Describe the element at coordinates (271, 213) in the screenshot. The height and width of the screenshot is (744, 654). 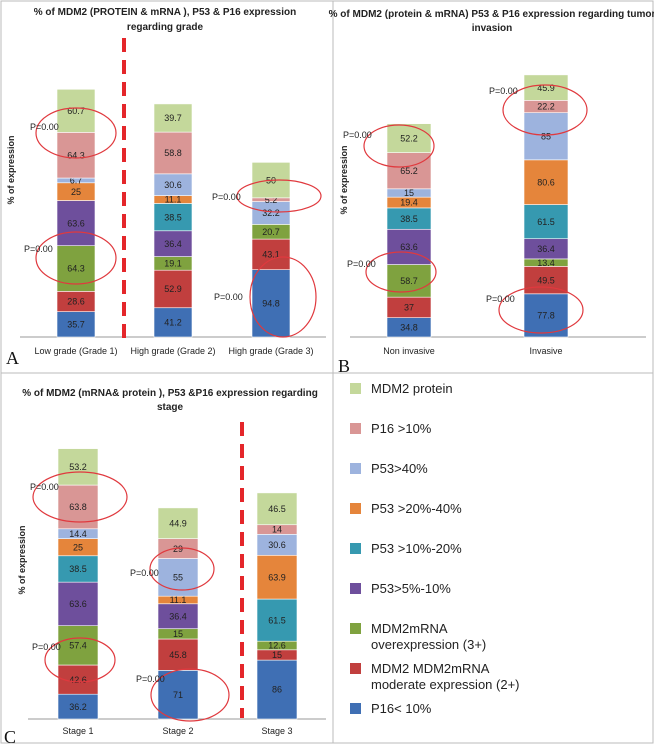
I see `data-label: 32.2` at that location.